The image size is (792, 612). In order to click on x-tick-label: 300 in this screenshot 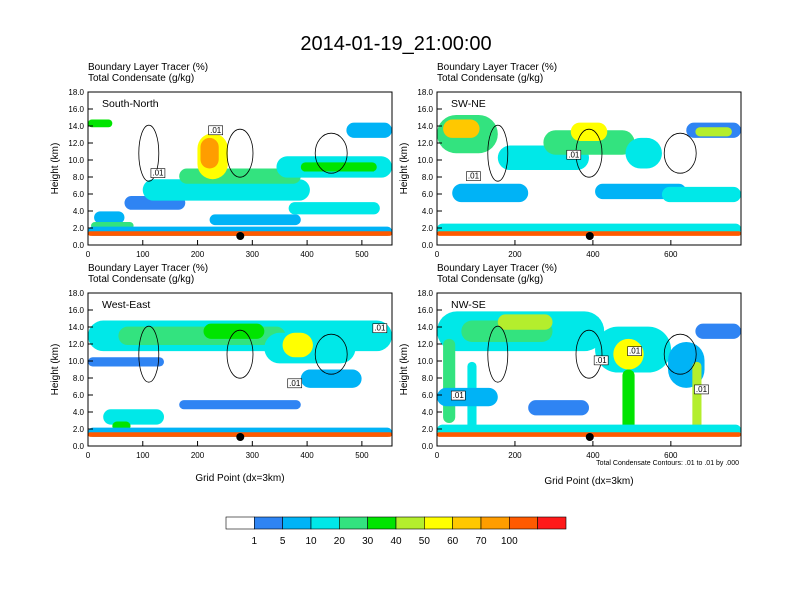, I will do `click(253, 254)`.